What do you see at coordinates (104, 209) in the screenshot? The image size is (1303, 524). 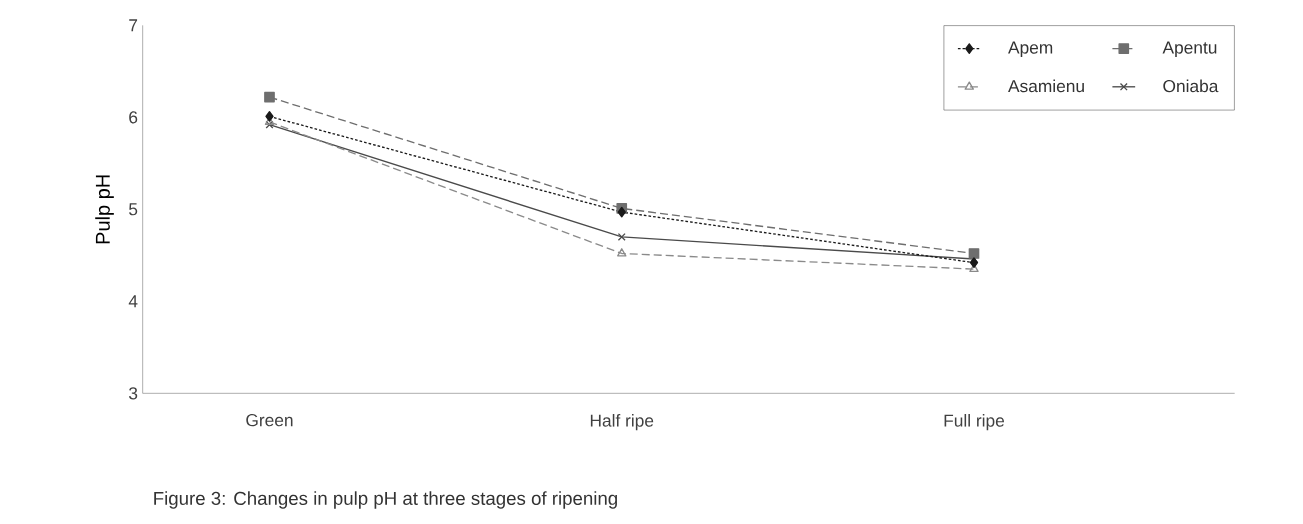 I see `y-axis-title: Pulp pH` at bounding box center [104, 209].